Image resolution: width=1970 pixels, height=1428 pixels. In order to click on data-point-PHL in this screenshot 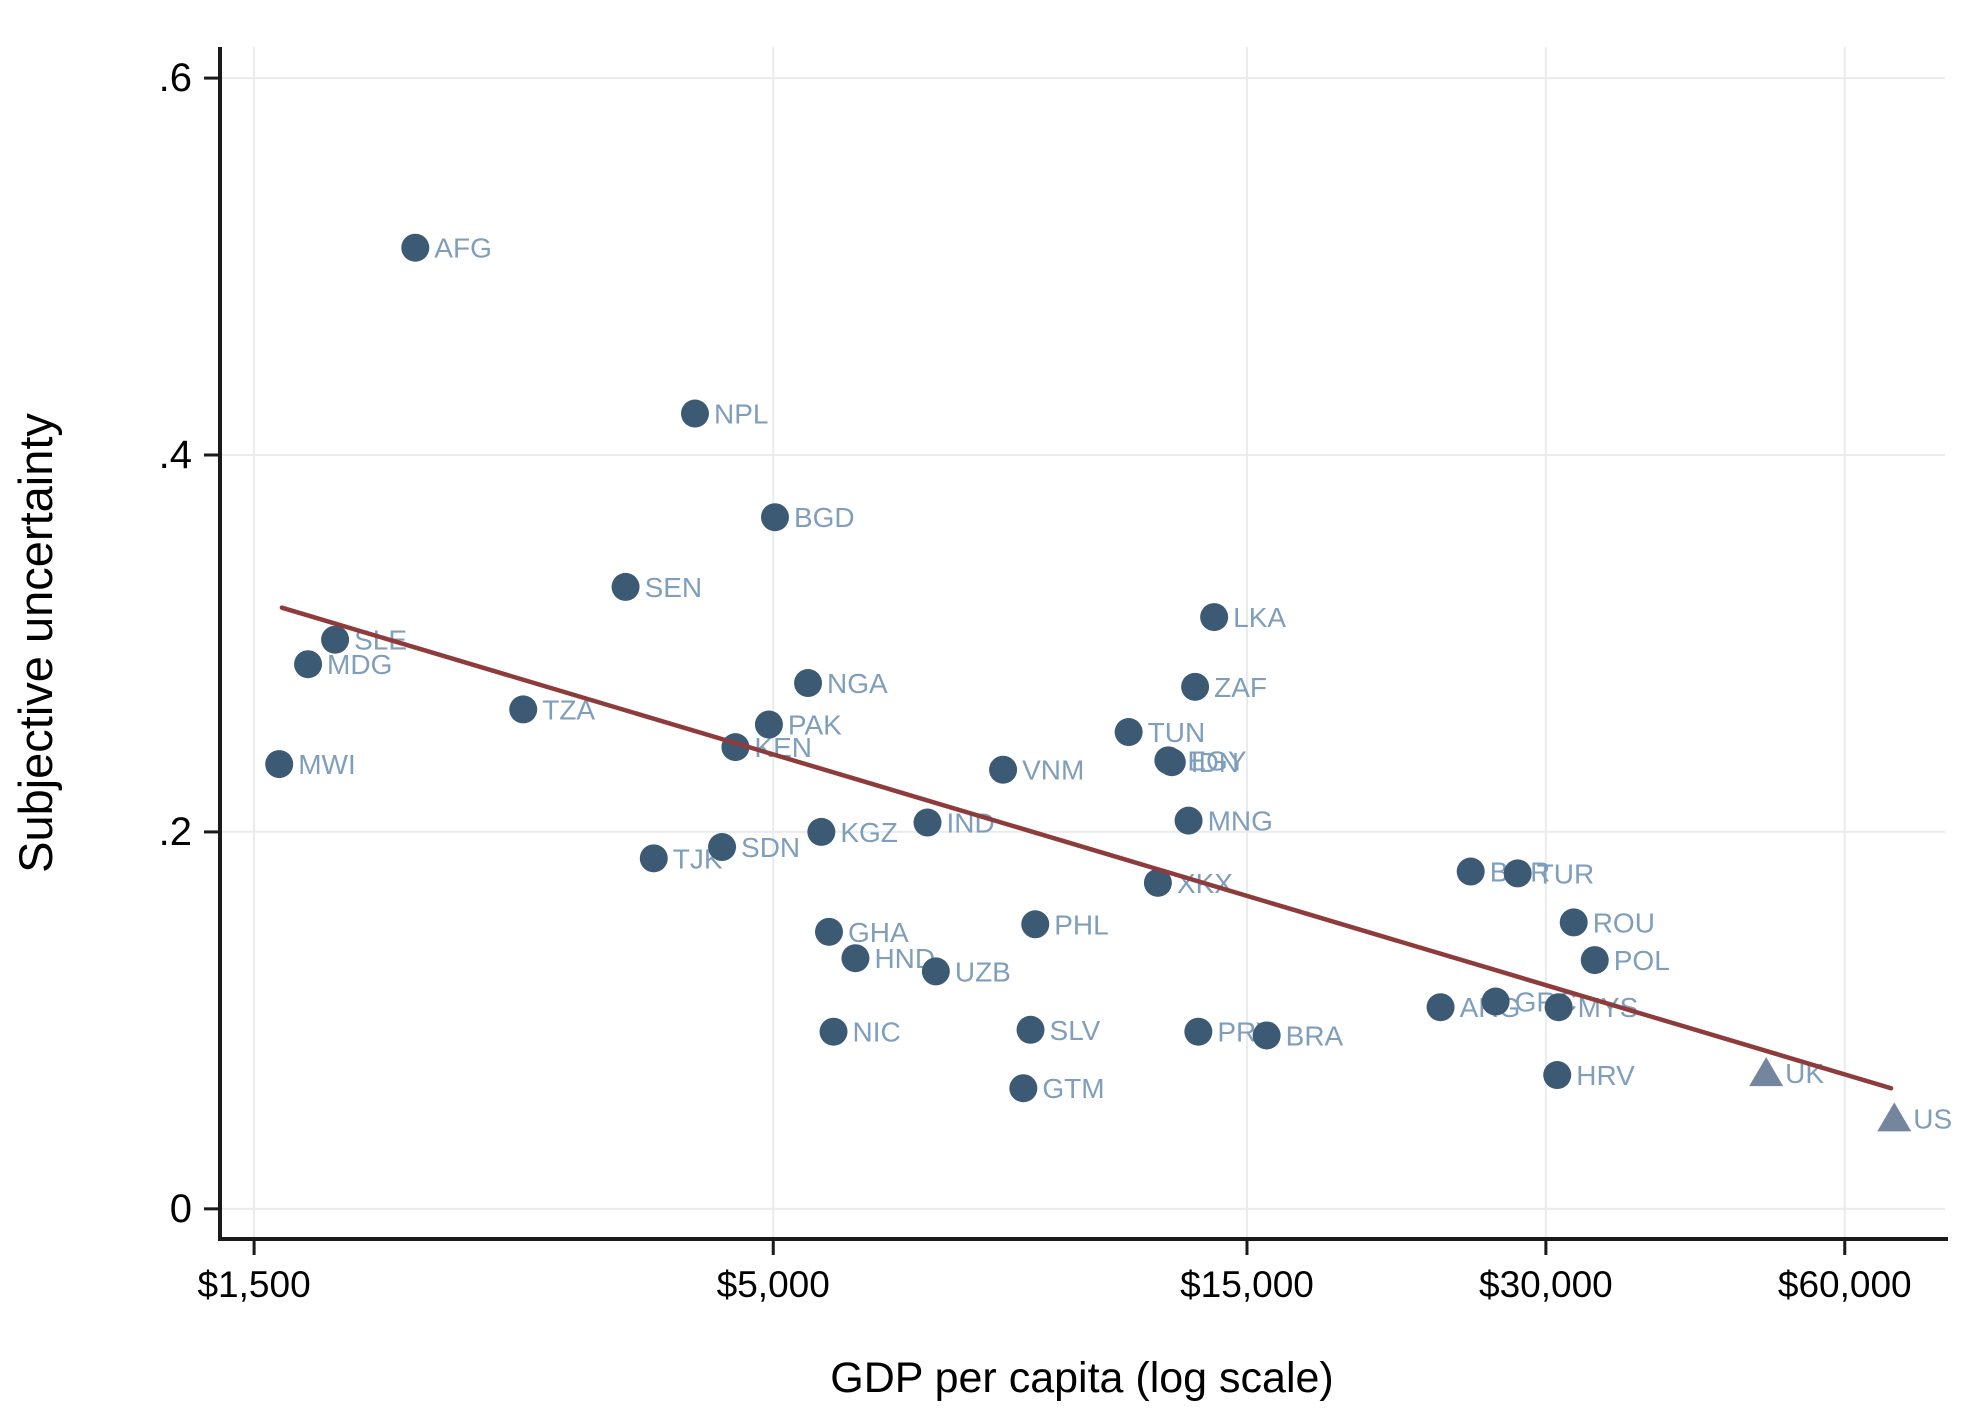, I will do `click(1035, 924)`.